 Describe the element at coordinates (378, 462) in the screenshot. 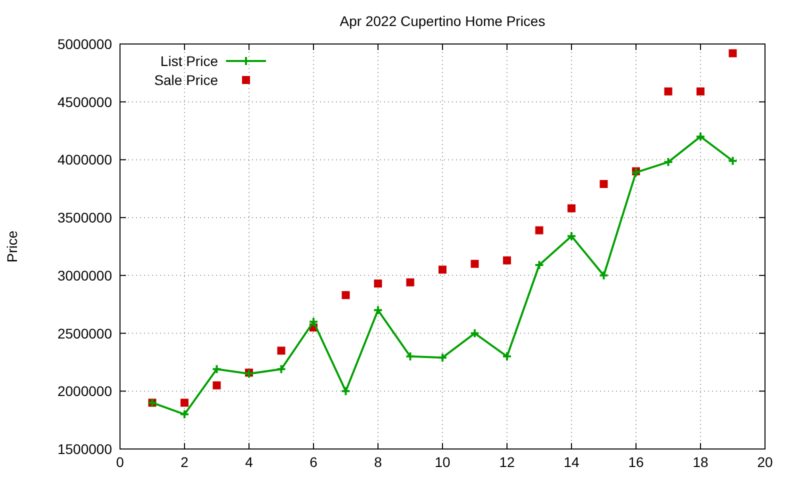

I see `x-tick-label: 8` at that location.